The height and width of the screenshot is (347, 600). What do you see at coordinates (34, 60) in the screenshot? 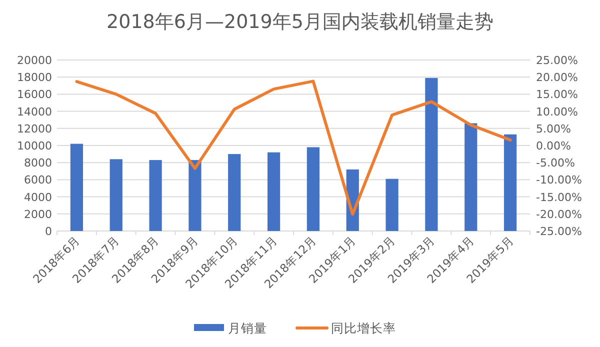
I see `y-tick-label: 20000` at bounding box center [34, 60].